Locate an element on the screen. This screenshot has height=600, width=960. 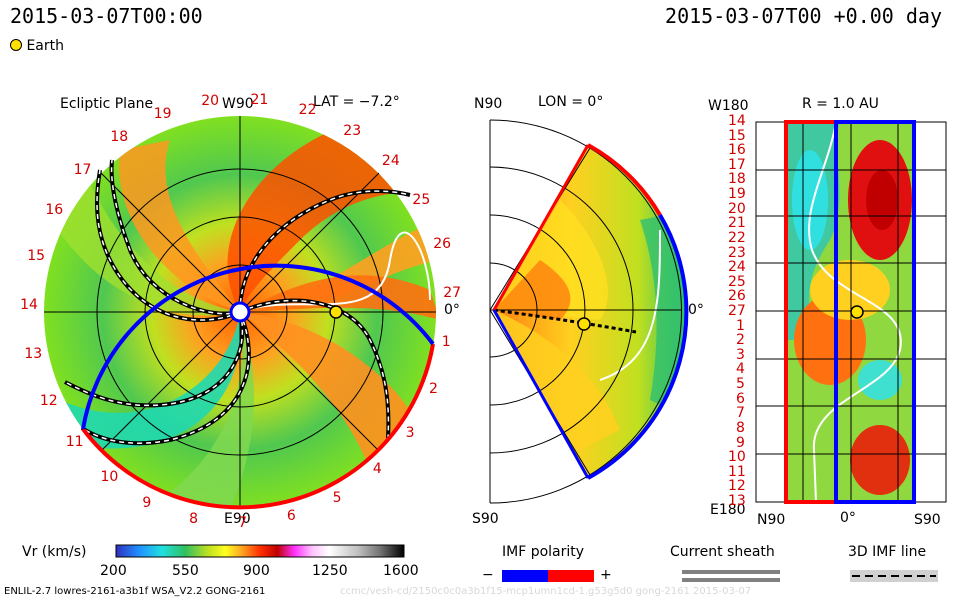
colorbar-tick-900: 900 is located at coordinates (256, 571).